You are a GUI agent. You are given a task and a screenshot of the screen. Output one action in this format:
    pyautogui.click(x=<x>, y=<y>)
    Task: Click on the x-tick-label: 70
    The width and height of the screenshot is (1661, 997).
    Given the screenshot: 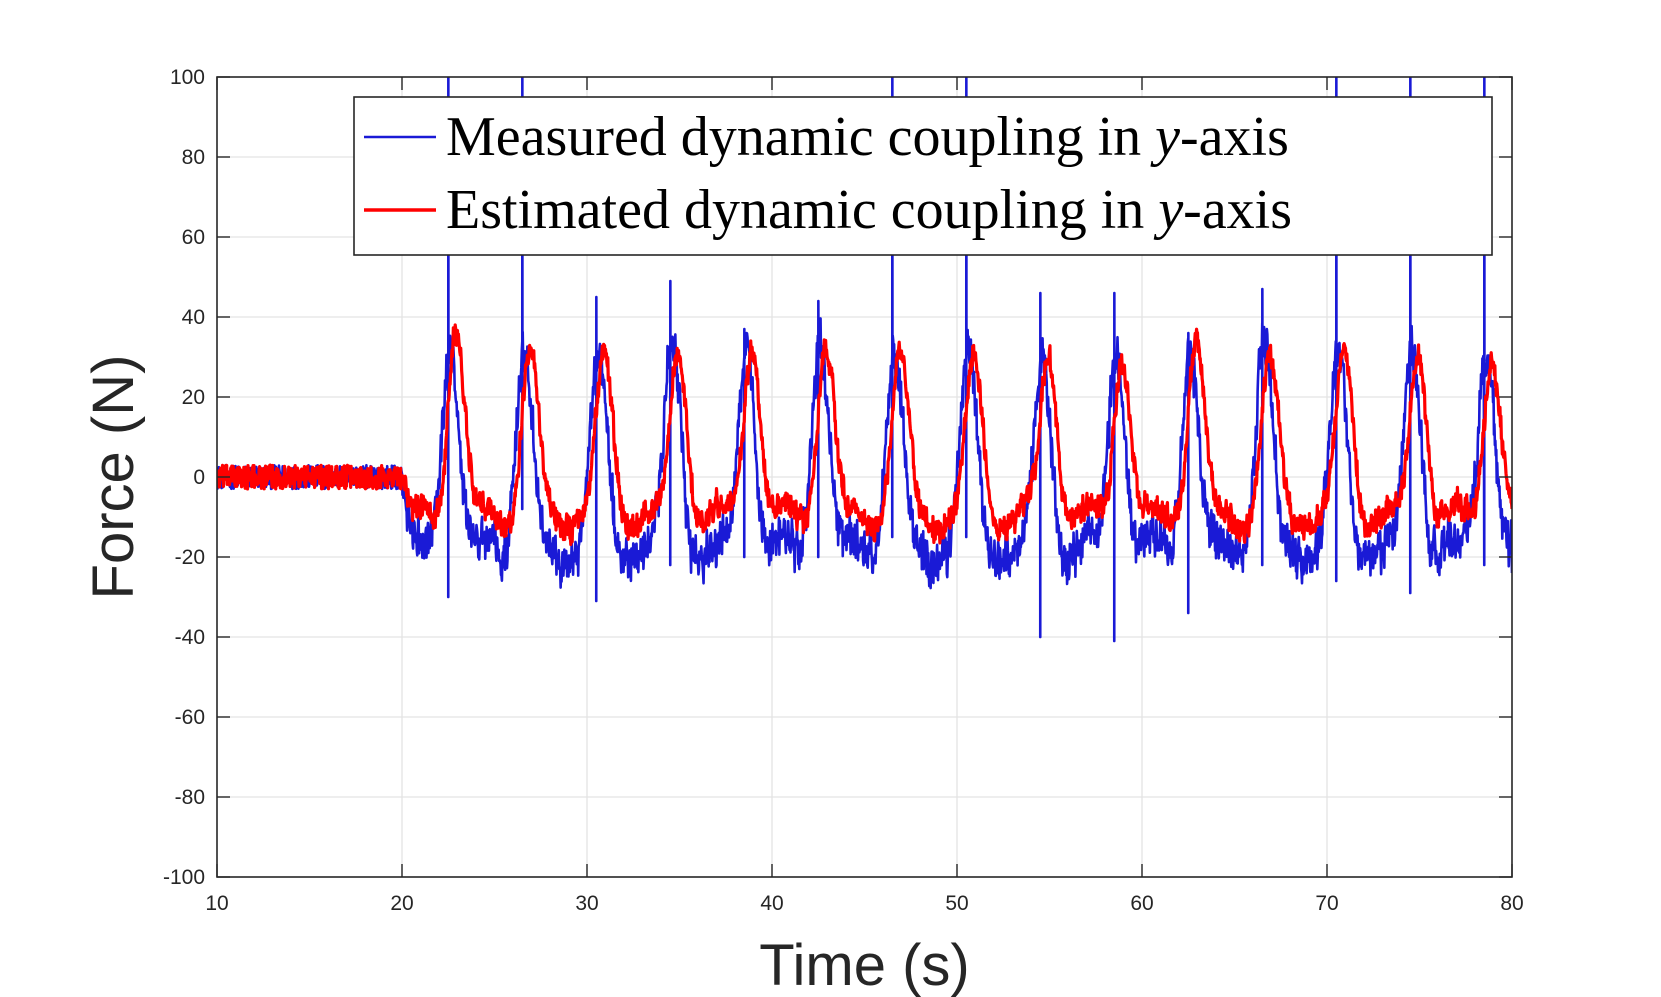 What is the action you would take?
    pyautogui.click(x=1326, y=903)
    